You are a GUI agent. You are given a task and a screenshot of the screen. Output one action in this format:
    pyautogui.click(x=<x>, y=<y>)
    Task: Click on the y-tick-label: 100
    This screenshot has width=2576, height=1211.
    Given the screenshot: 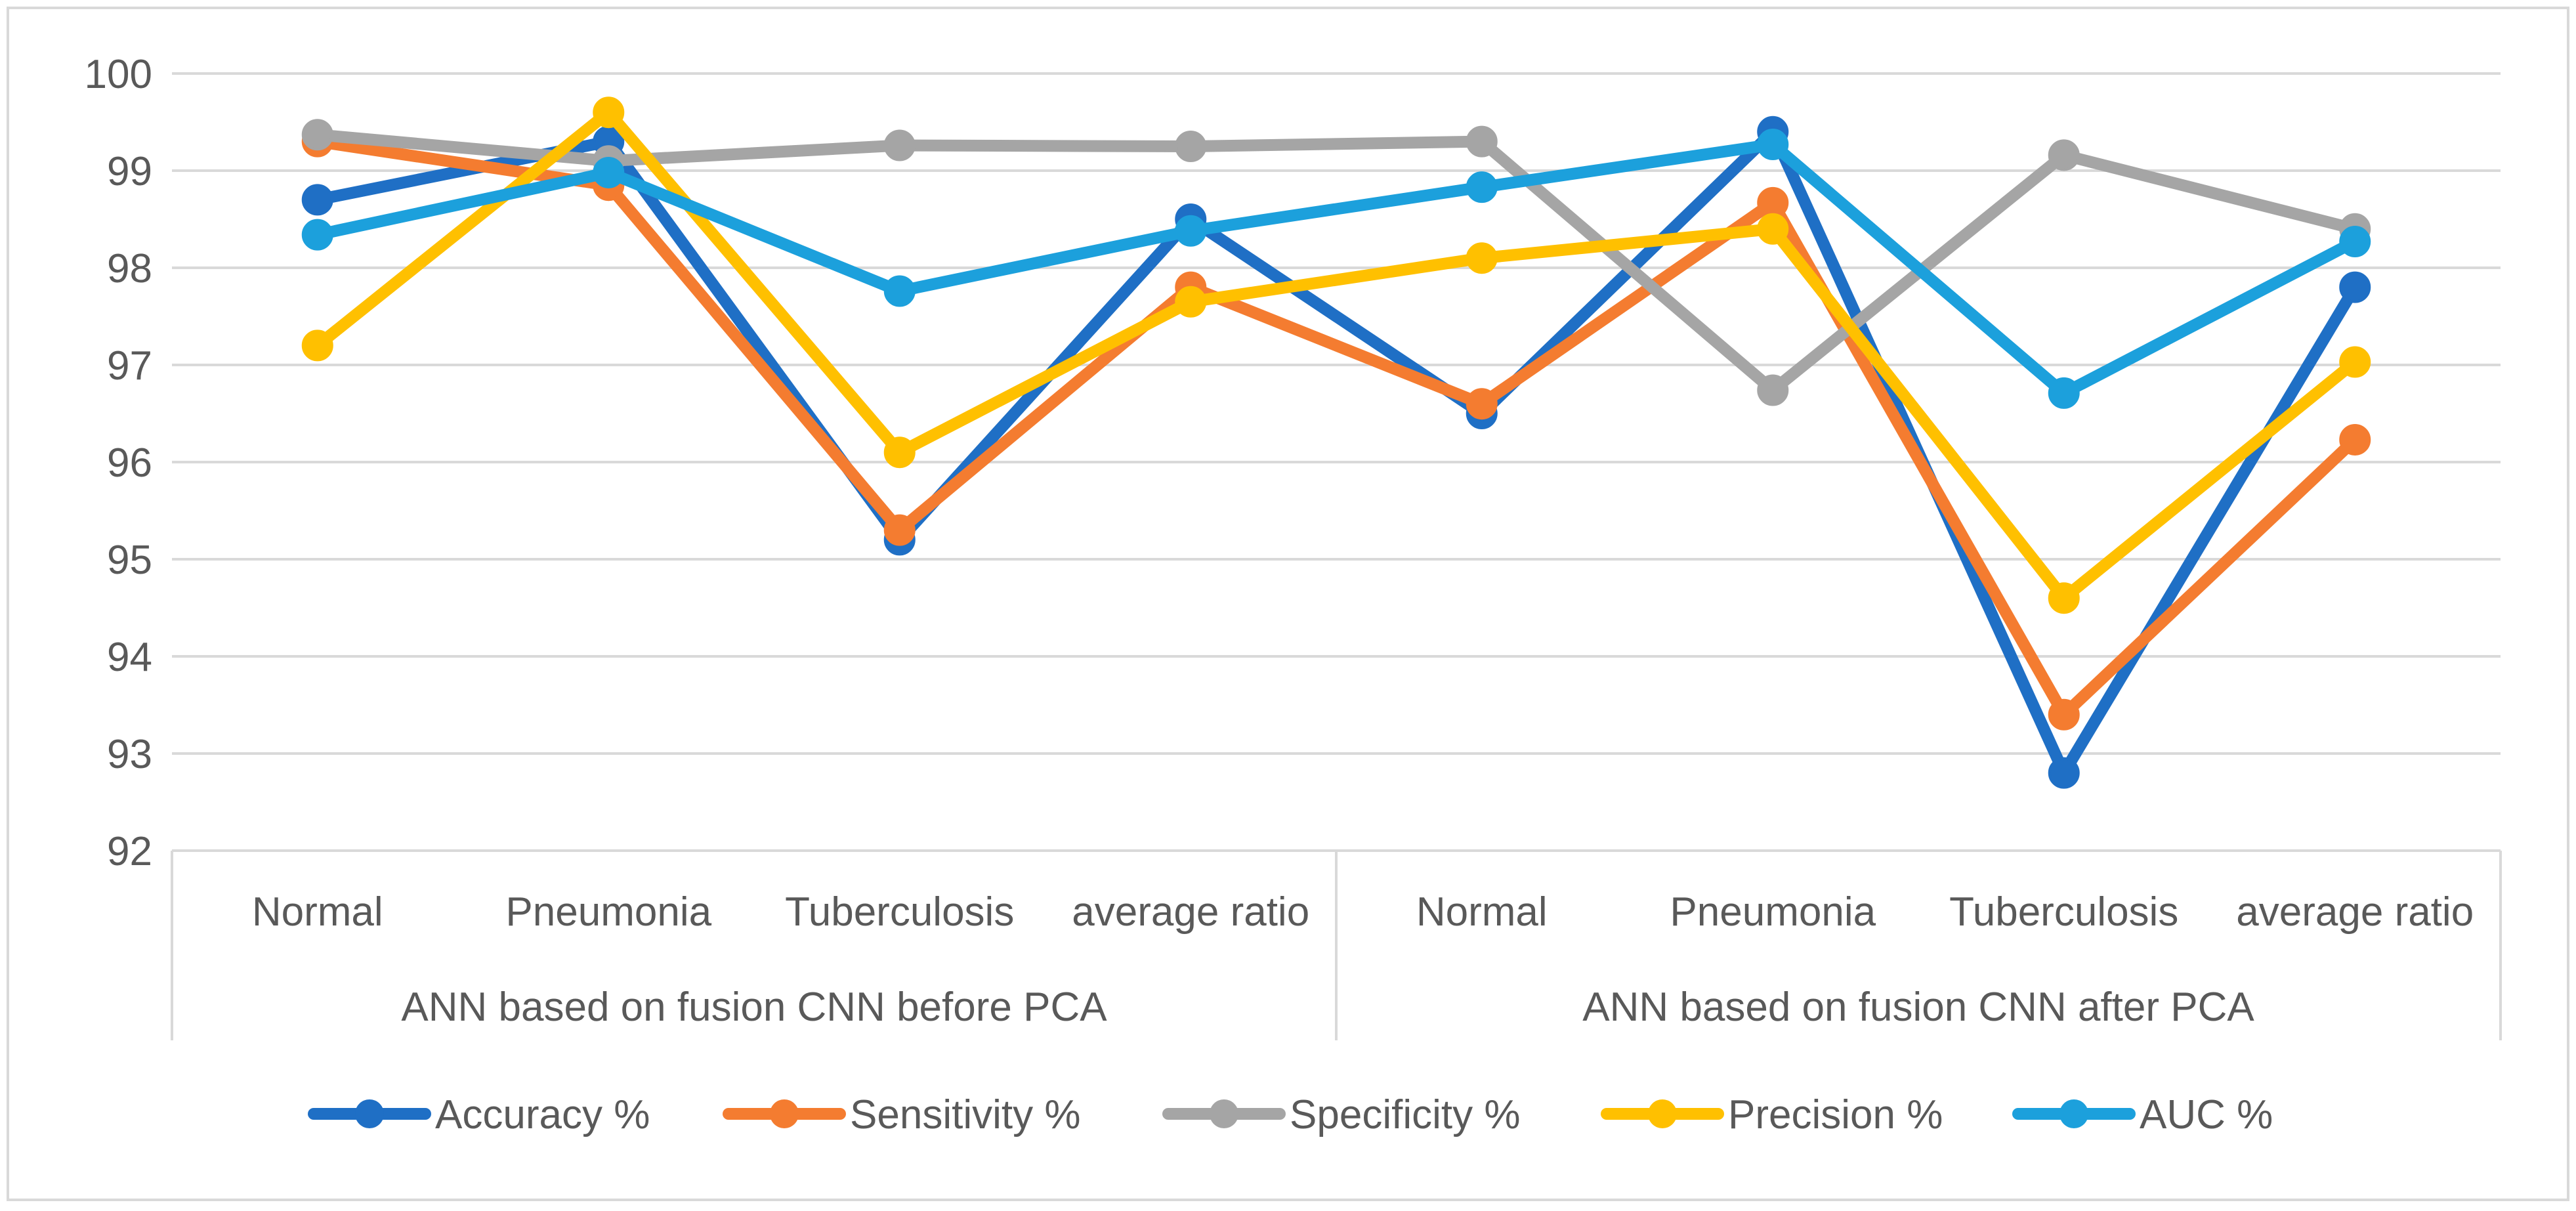 What is the action you would take?
    pyautogui.click(x=118, y=74)
    